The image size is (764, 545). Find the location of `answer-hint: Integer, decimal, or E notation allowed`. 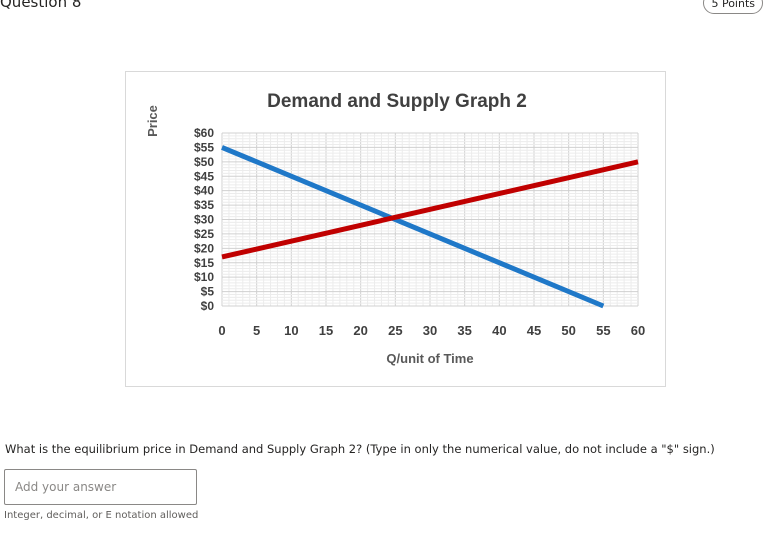

answer-hint: Integer, decimal, or E notation allowed is located at coordinates (101, 515).